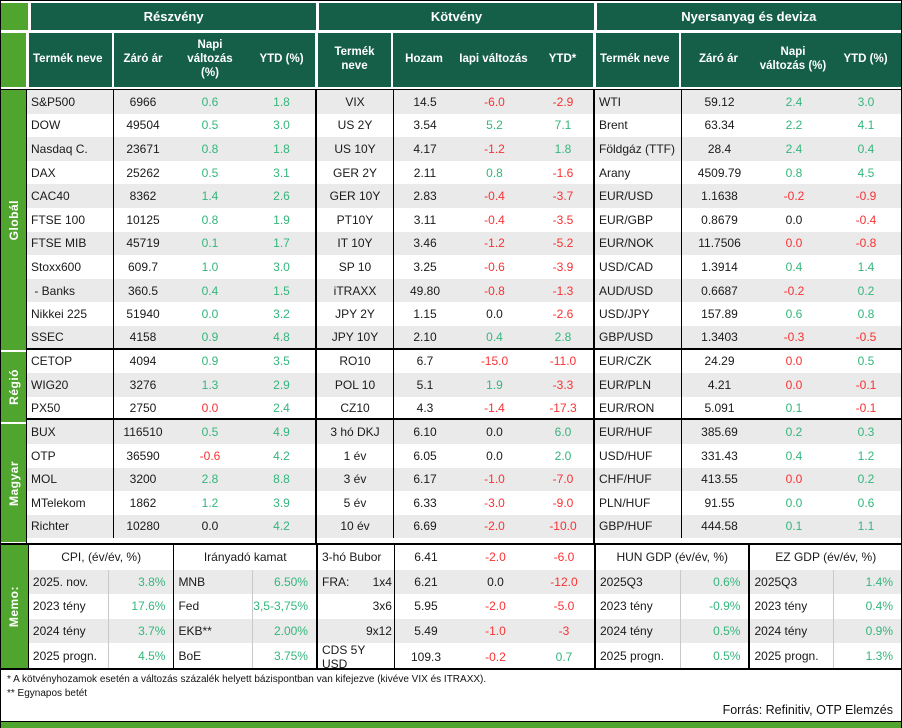 The width and height of the screenshot is (902, 728). Describe the element at coordinates (626, 631) in the screenshot. I see `memo-label: 2024 tény` at that location.